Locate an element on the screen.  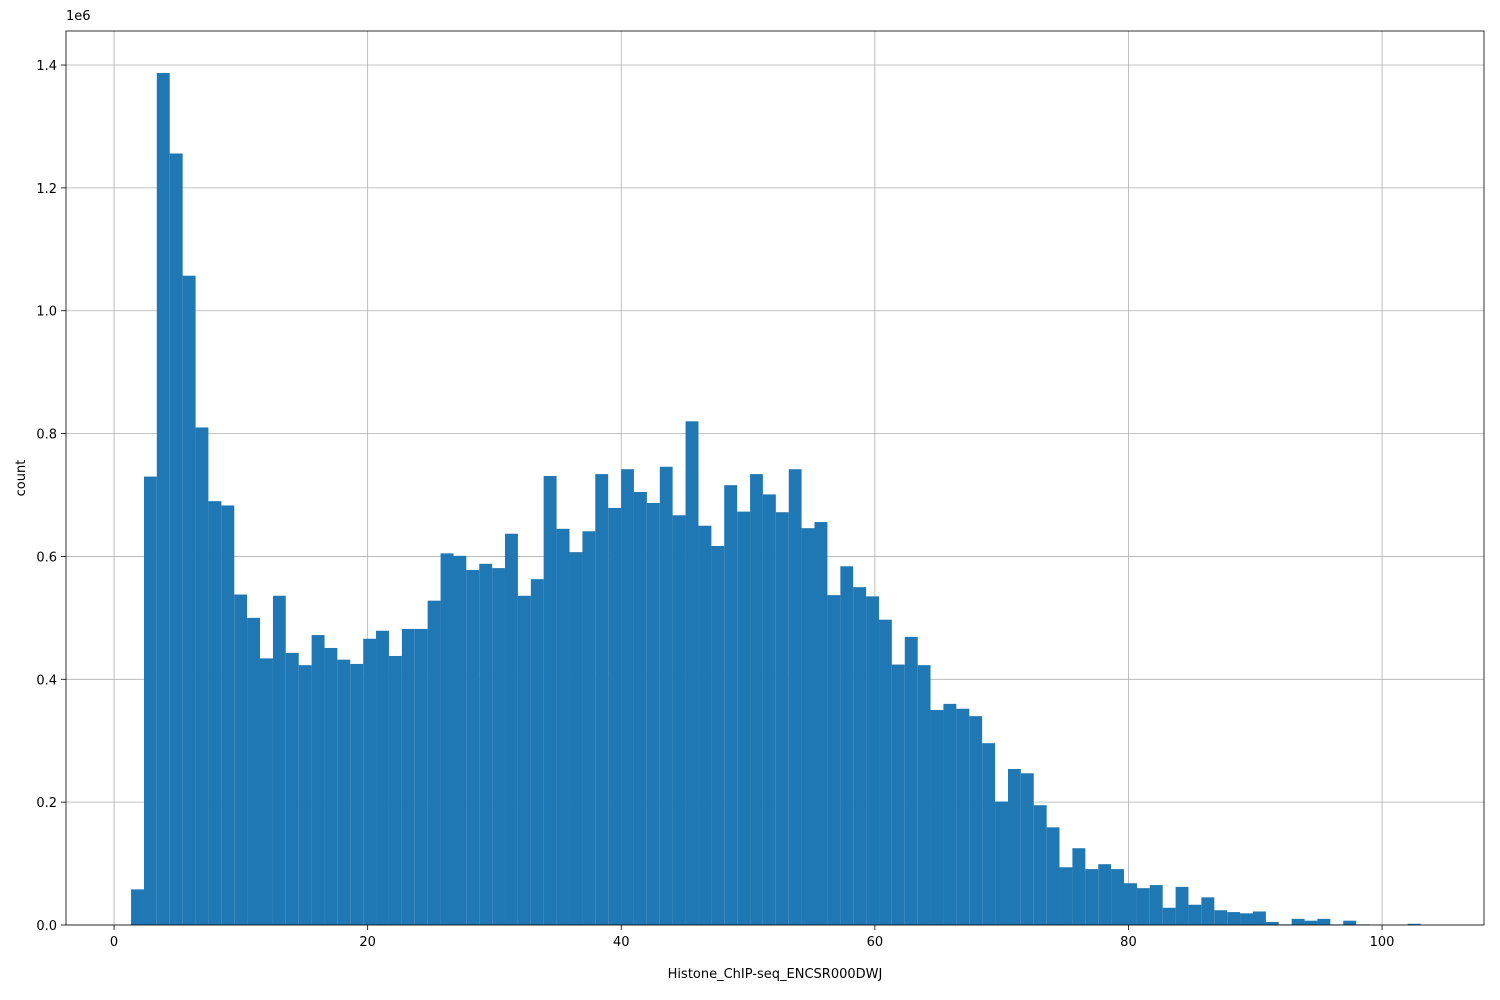
y-axis-label: count is located at coordinates (21, 478).